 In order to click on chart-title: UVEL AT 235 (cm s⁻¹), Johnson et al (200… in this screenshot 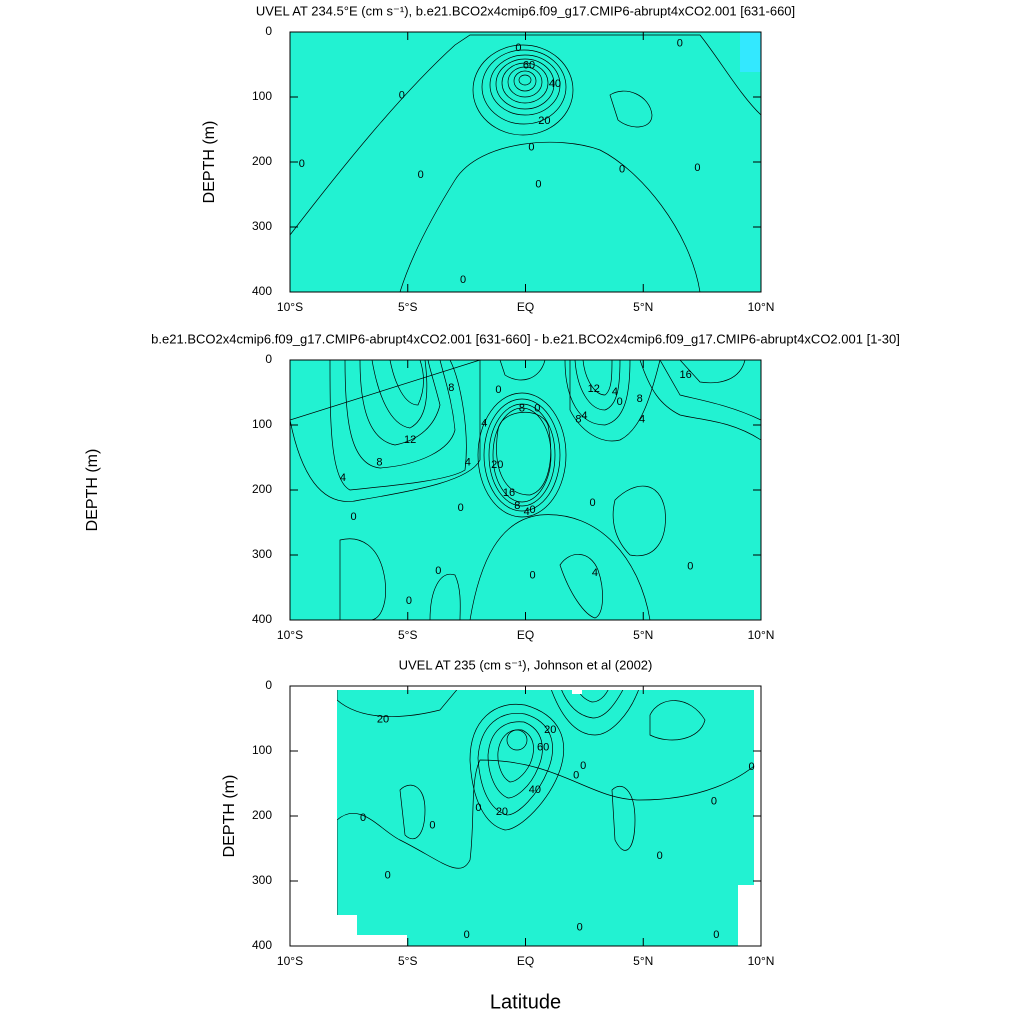, I will do `click(526, 664)`.